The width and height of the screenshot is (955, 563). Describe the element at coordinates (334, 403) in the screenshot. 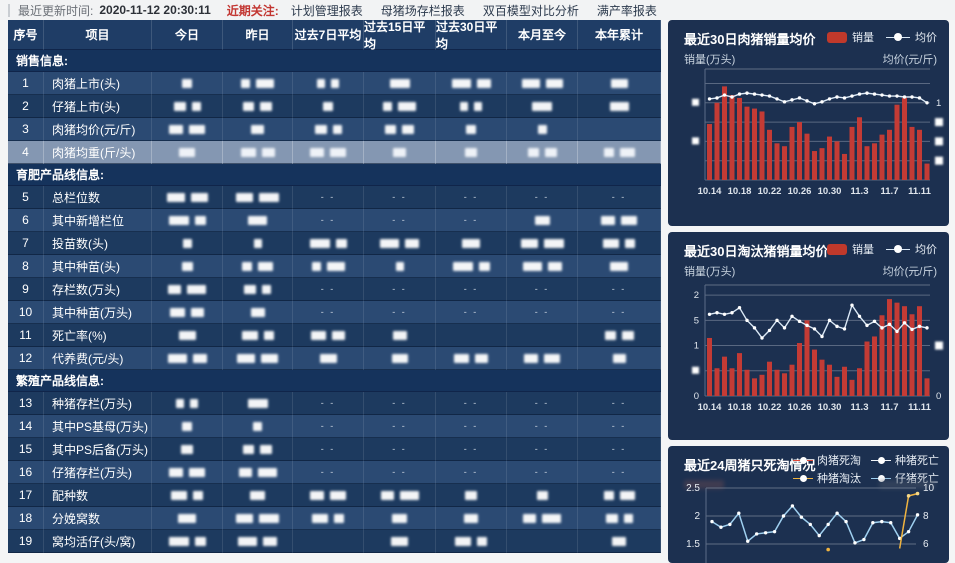

I see `table-row: 13 种猪存栏(万头) - - - - - - - - - -` at that location.